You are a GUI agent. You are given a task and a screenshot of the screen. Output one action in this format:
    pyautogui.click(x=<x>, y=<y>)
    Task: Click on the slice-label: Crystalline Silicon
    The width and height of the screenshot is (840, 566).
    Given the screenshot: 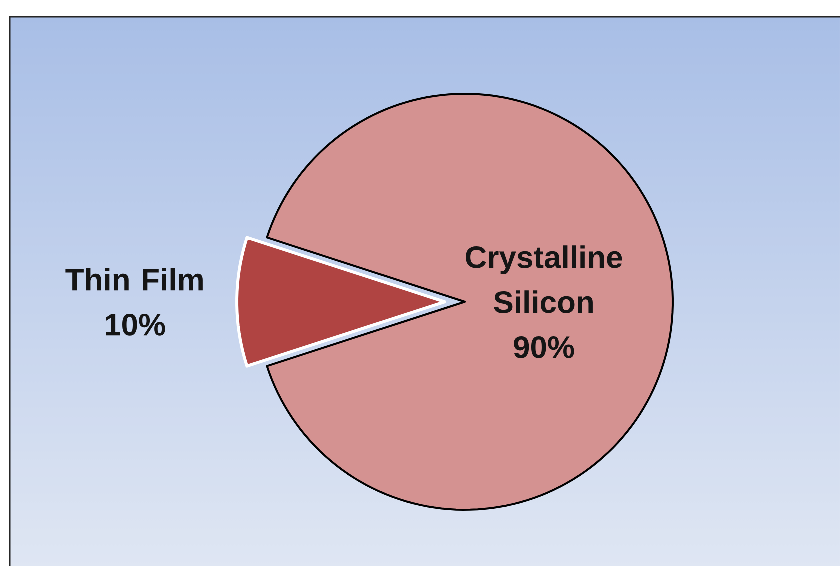 What is the action you would take?
    pyautogui.click(x=544, y=280)
    